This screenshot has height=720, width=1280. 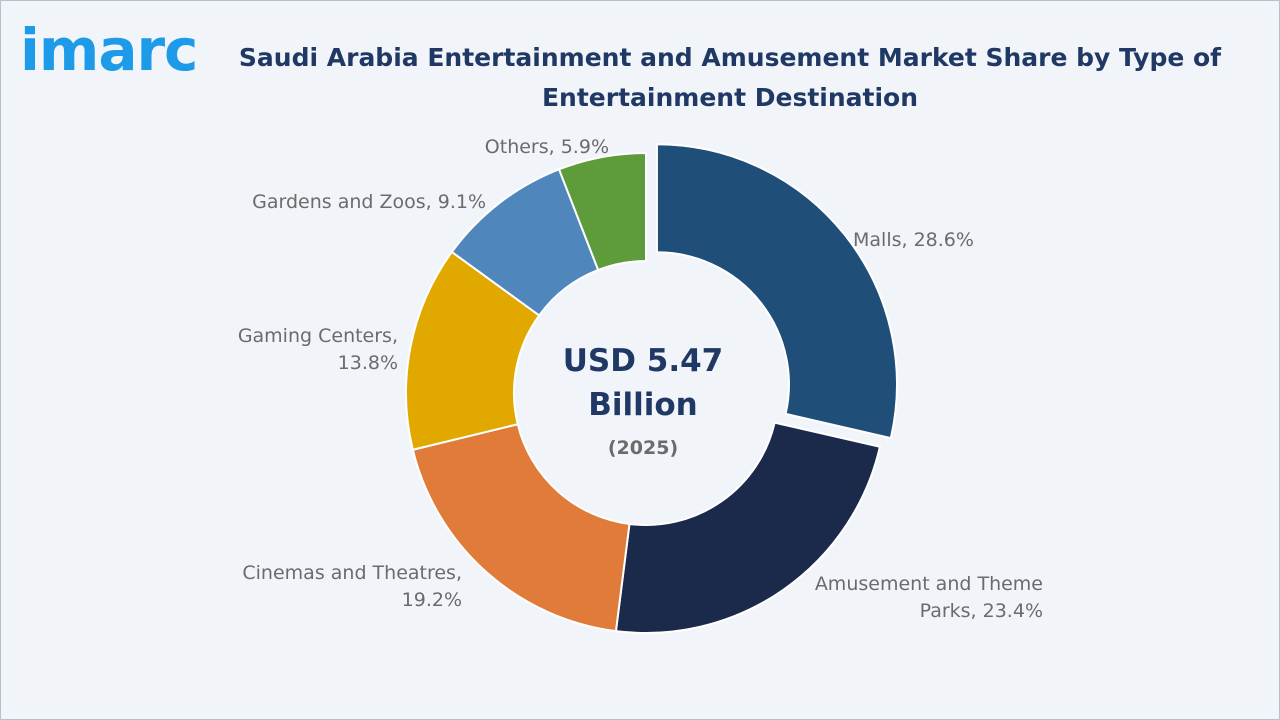 I want to click on center-value-line-2: Billion, so click(x=643, y=405).